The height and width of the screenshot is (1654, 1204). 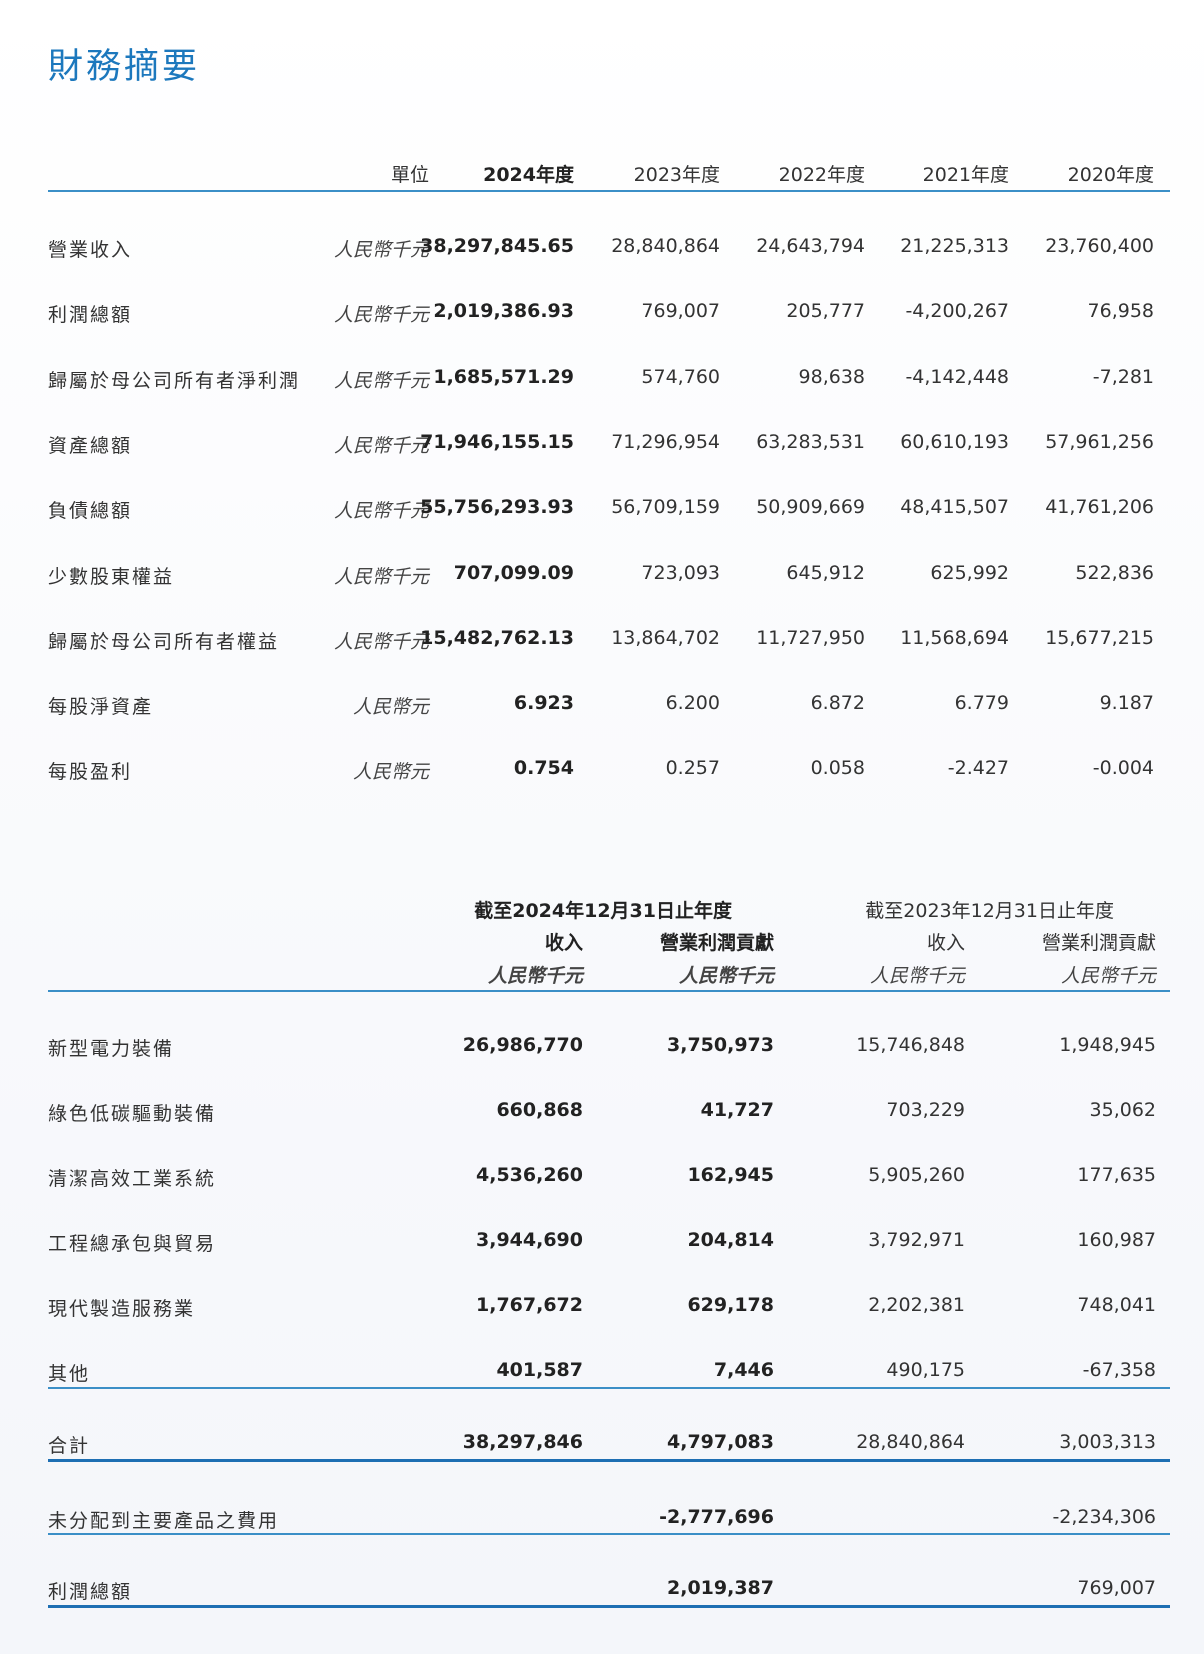 What do you see at coordinates (831, 376) in the screenshot?
I see `value-cell: 98,638` at bounding box center [831, 376].